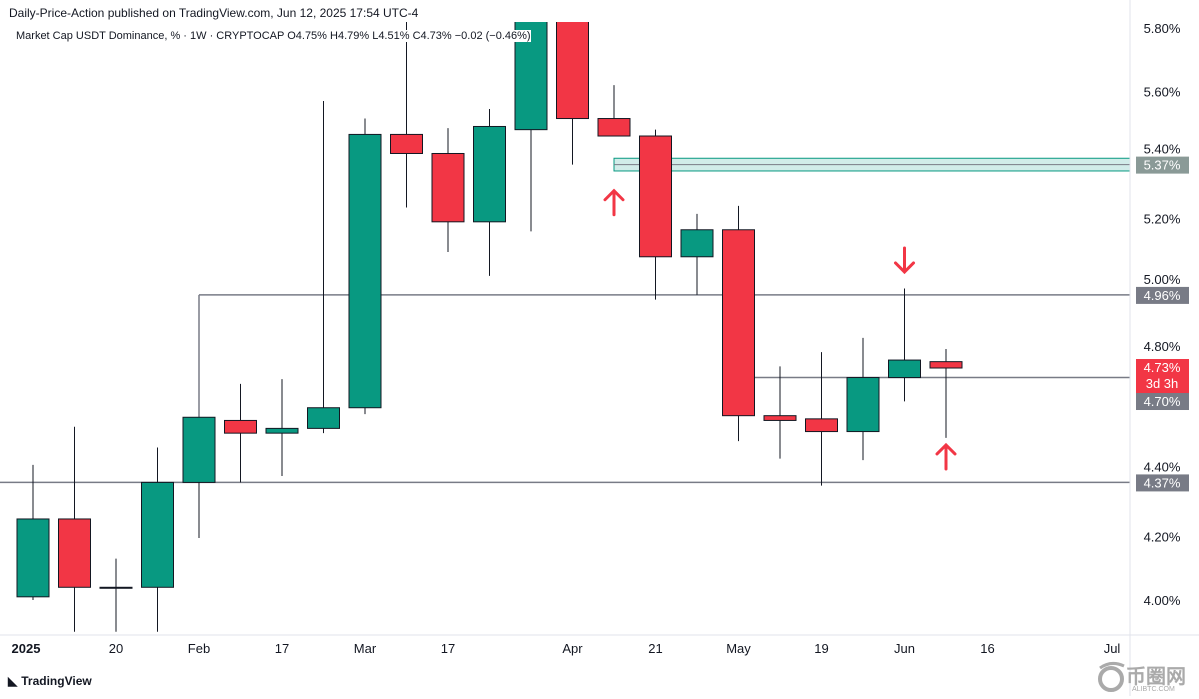  I want to click on time-tick-label: Apr, so click(572, 648).